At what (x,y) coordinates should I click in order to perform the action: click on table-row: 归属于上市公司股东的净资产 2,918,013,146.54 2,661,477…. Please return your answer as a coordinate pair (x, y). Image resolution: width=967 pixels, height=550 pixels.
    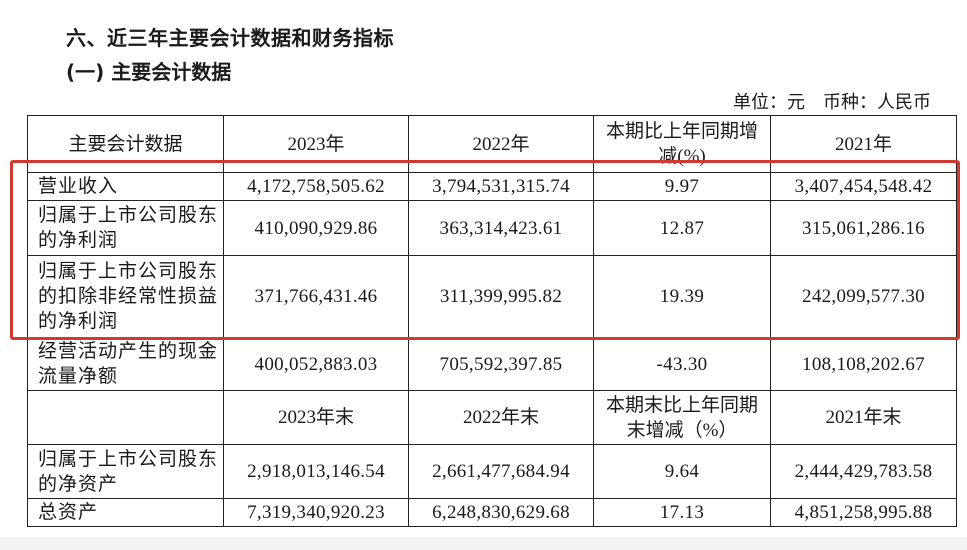
    Looking at the image, I should click on (492, 471).